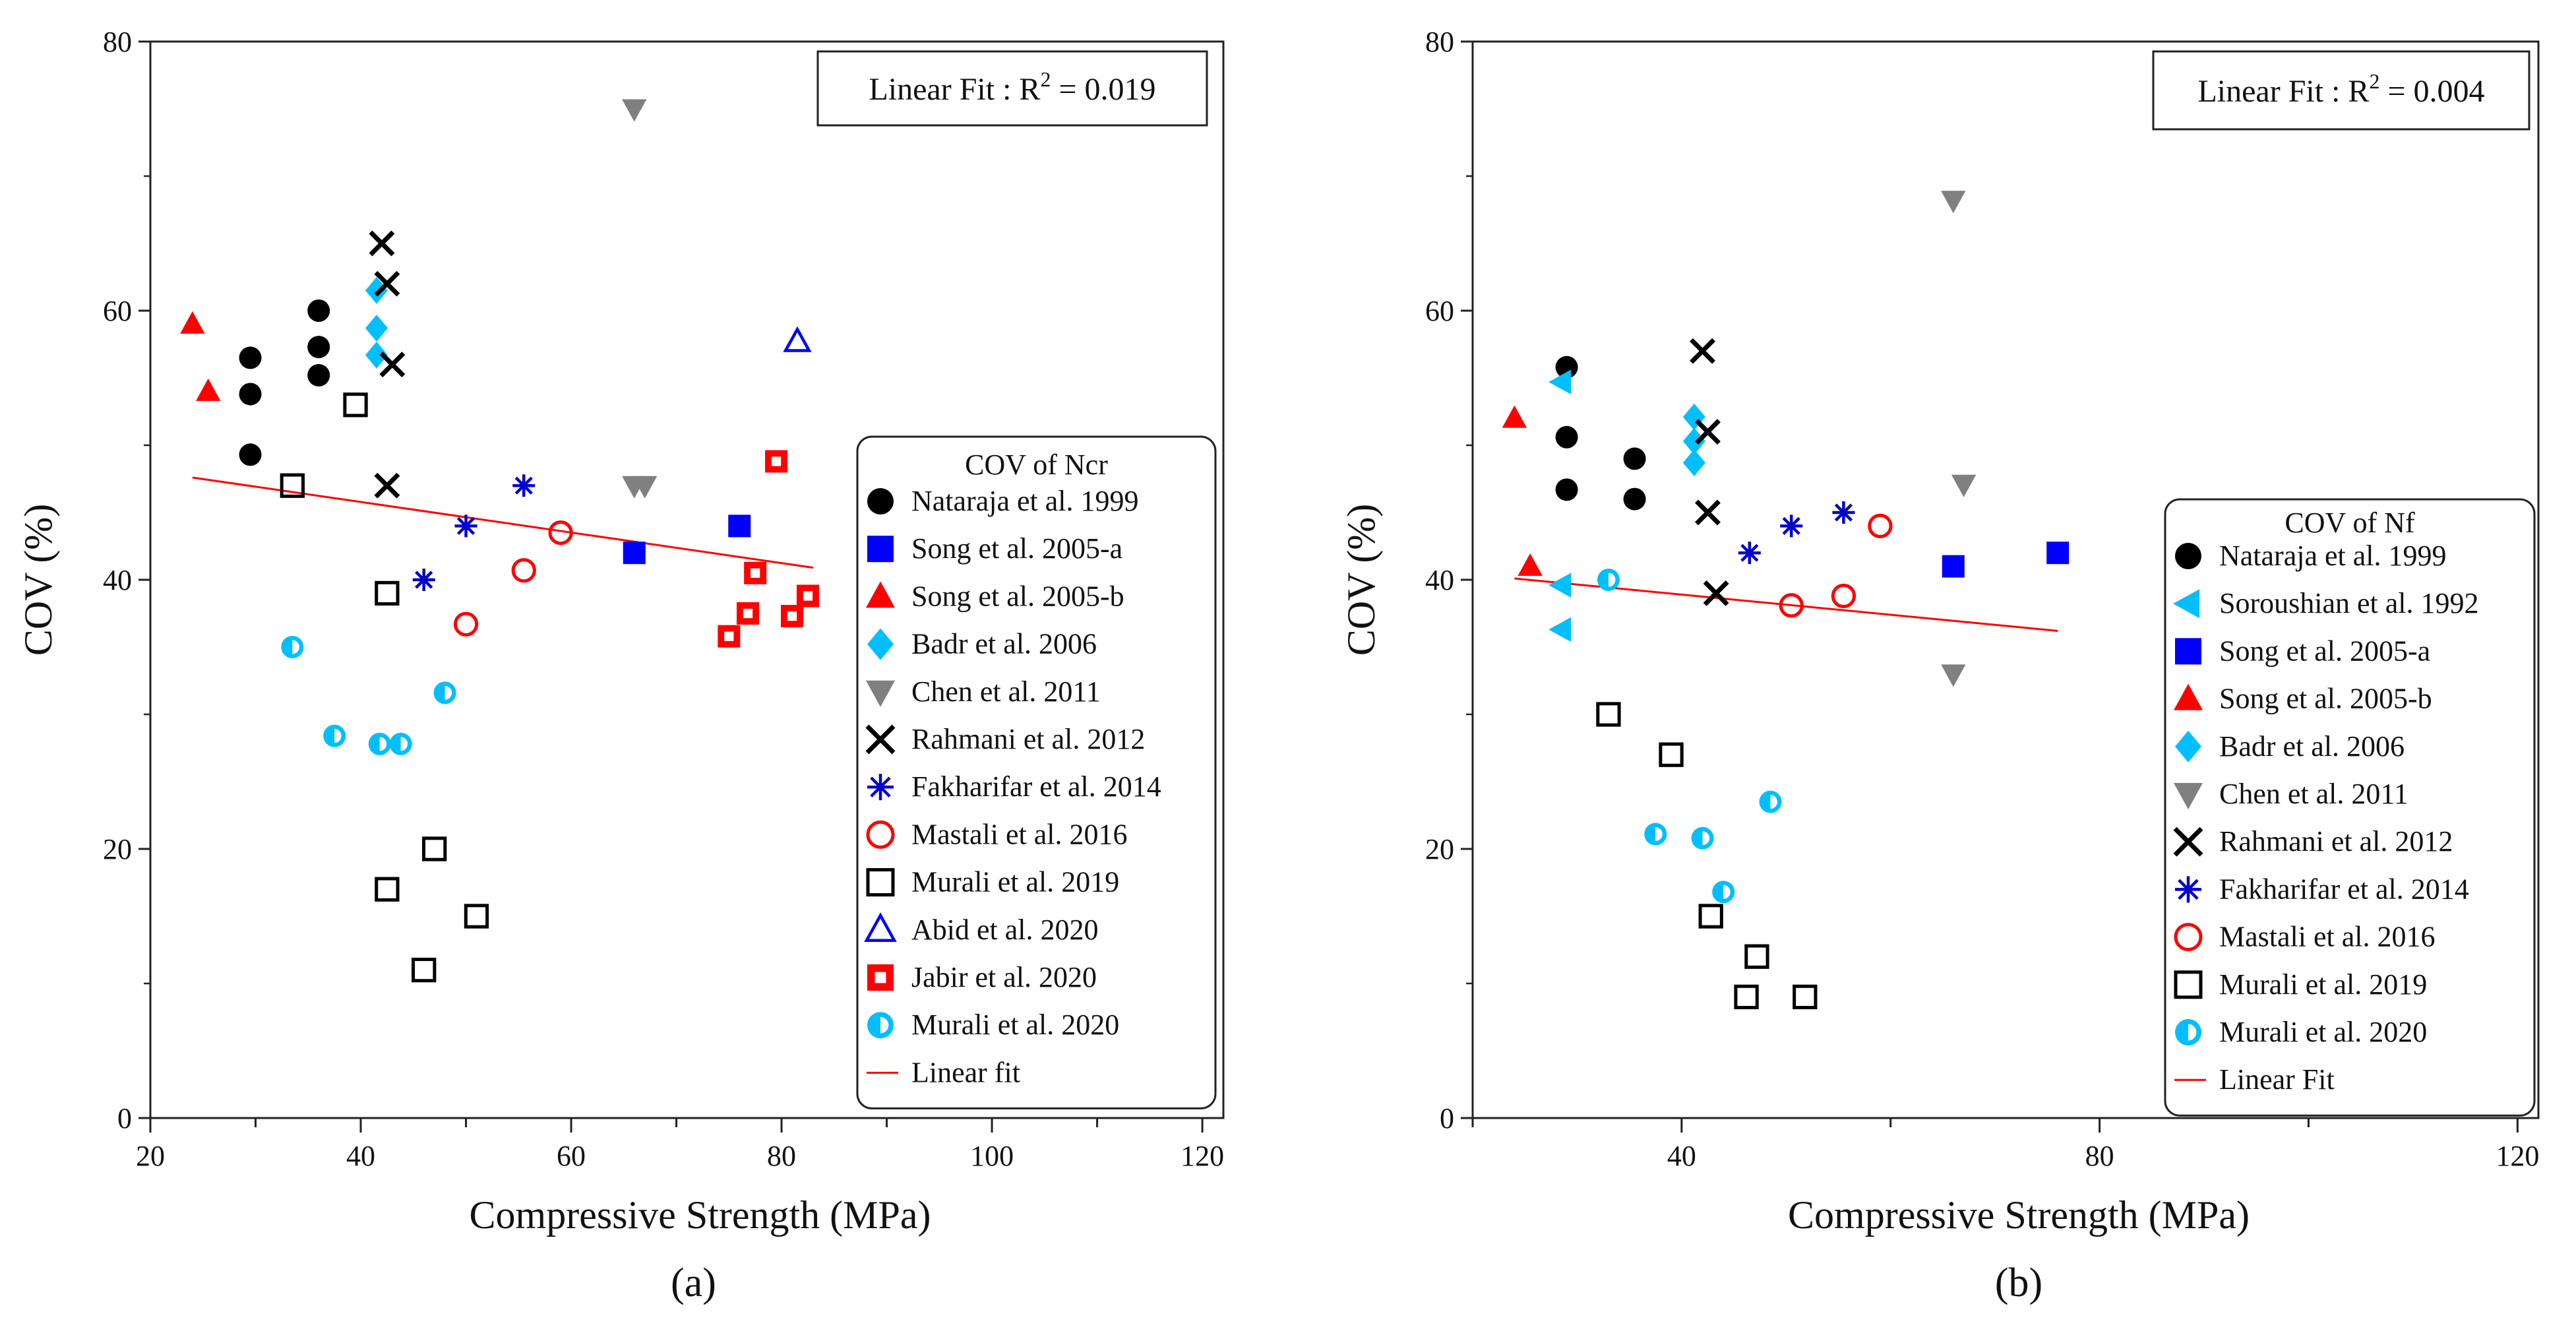  What do you see at coordinates (965, 1072) in the screenshot?
I see `legend-entry: Linear fit` at bounding box center [965, 1072].